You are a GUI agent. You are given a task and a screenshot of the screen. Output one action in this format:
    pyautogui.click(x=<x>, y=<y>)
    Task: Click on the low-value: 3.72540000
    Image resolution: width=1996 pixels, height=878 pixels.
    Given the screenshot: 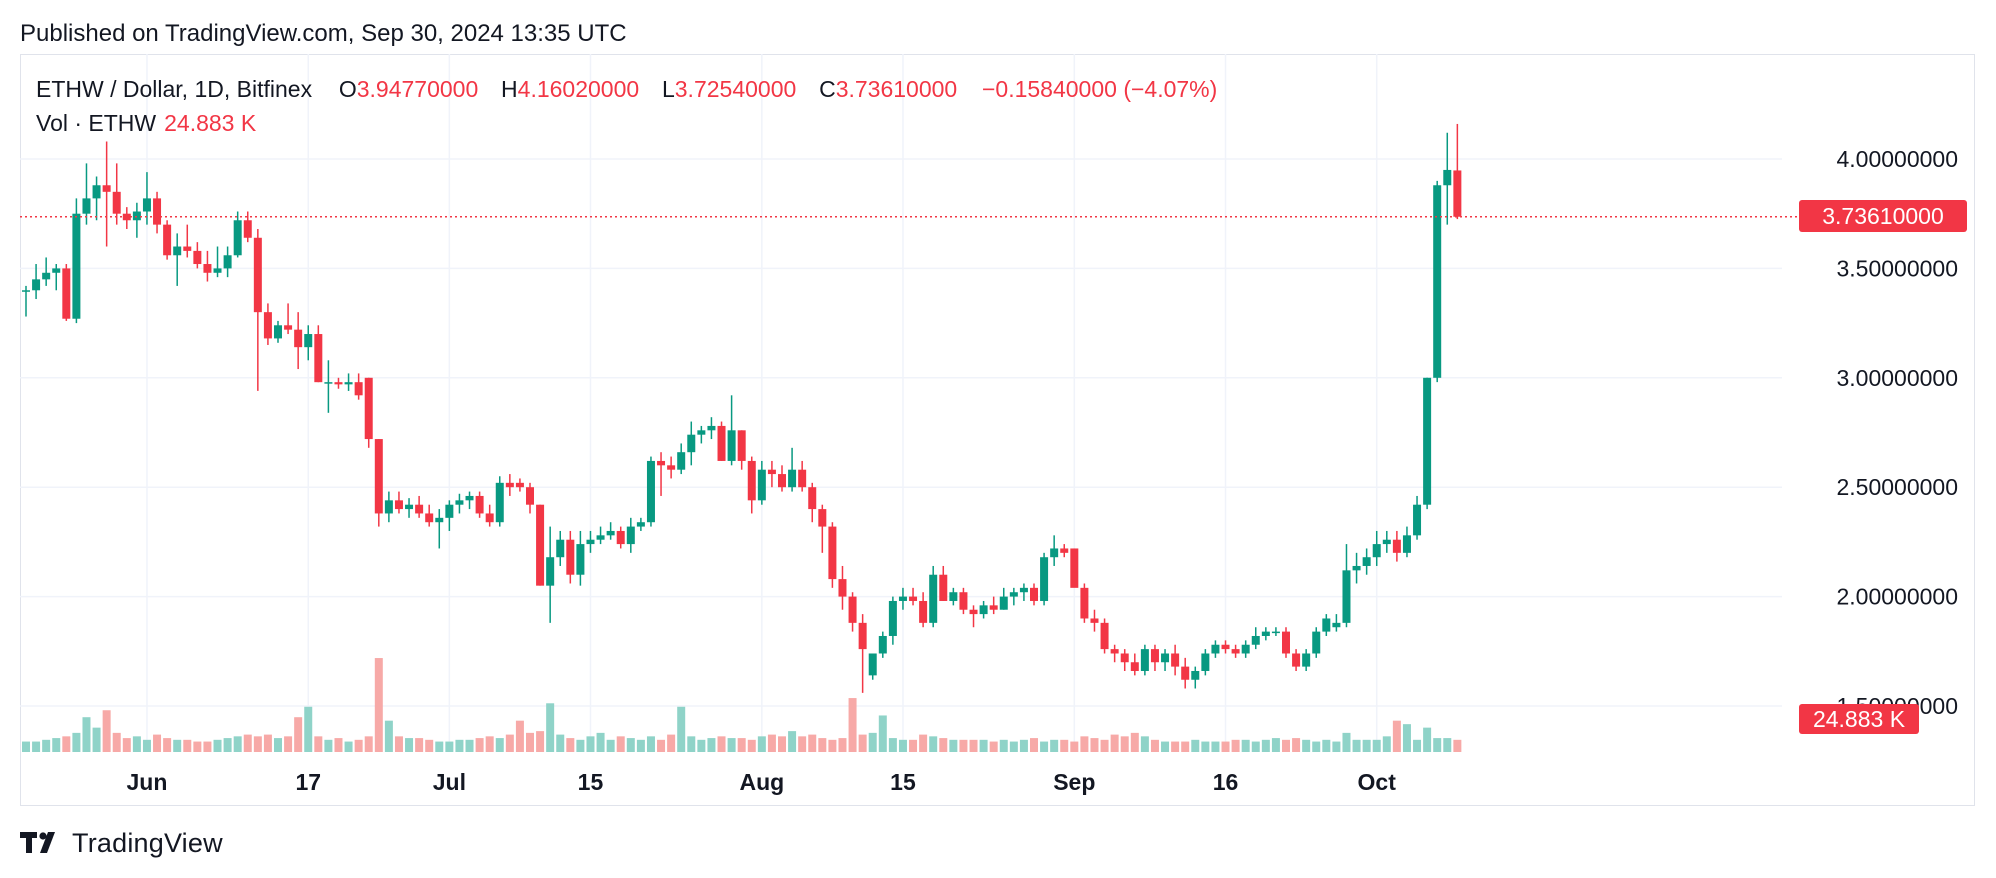 What is the action you would take?
    pyautogui.click(x=735, y=89)
    